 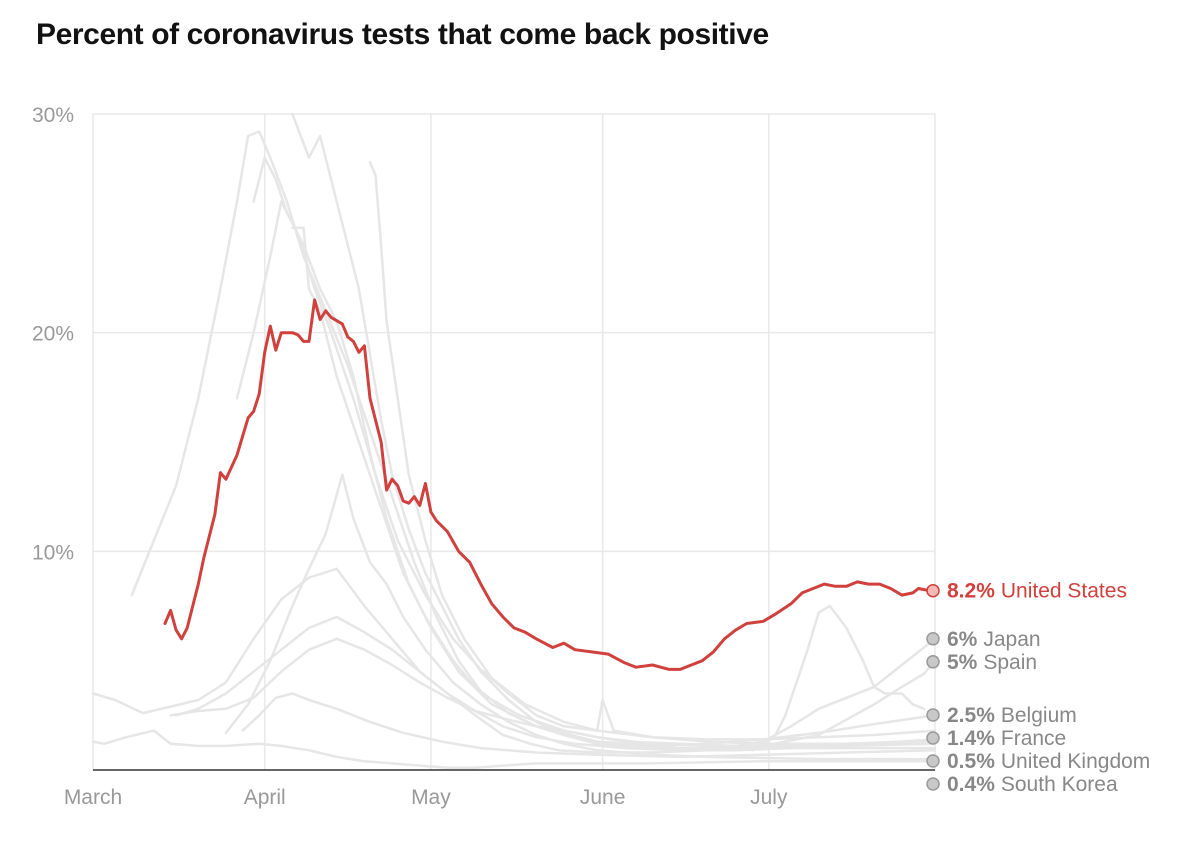 What do you see at coordinates (933, 662) in the screenshot?
I see `end-marker-spain` at bounding box center [933, 662].